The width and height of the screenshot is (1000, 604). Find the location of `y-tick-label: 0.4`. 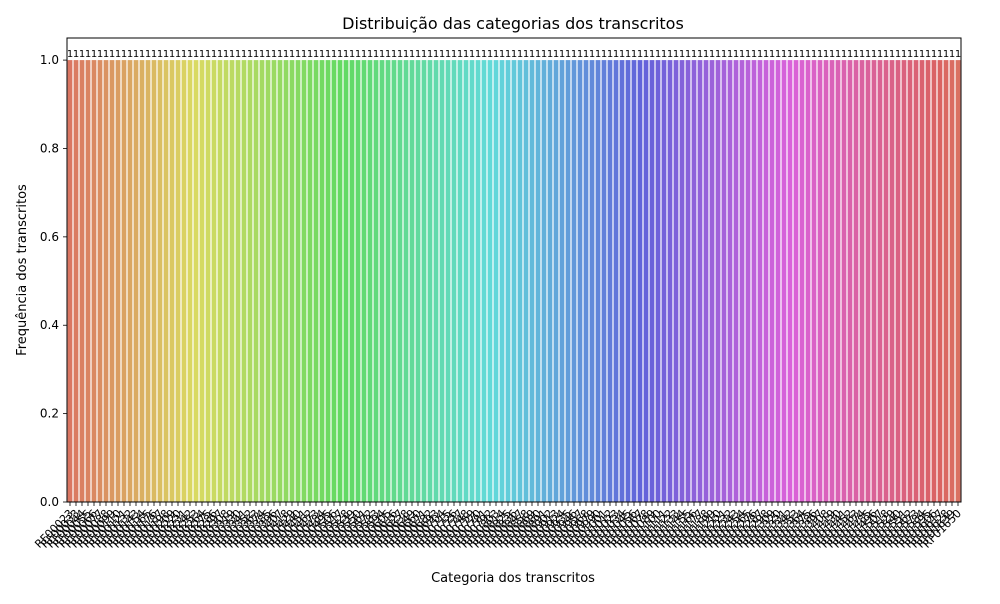

y-tick-label: 0.4 is located at coordinates (49, 325).